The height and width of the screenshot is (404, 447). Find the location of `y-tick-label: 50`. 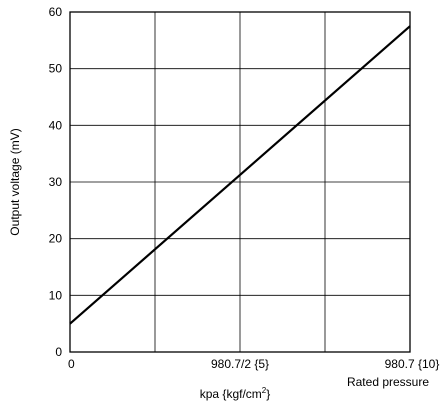

y-tick-label: 50 is located at coordinates (56, 69).